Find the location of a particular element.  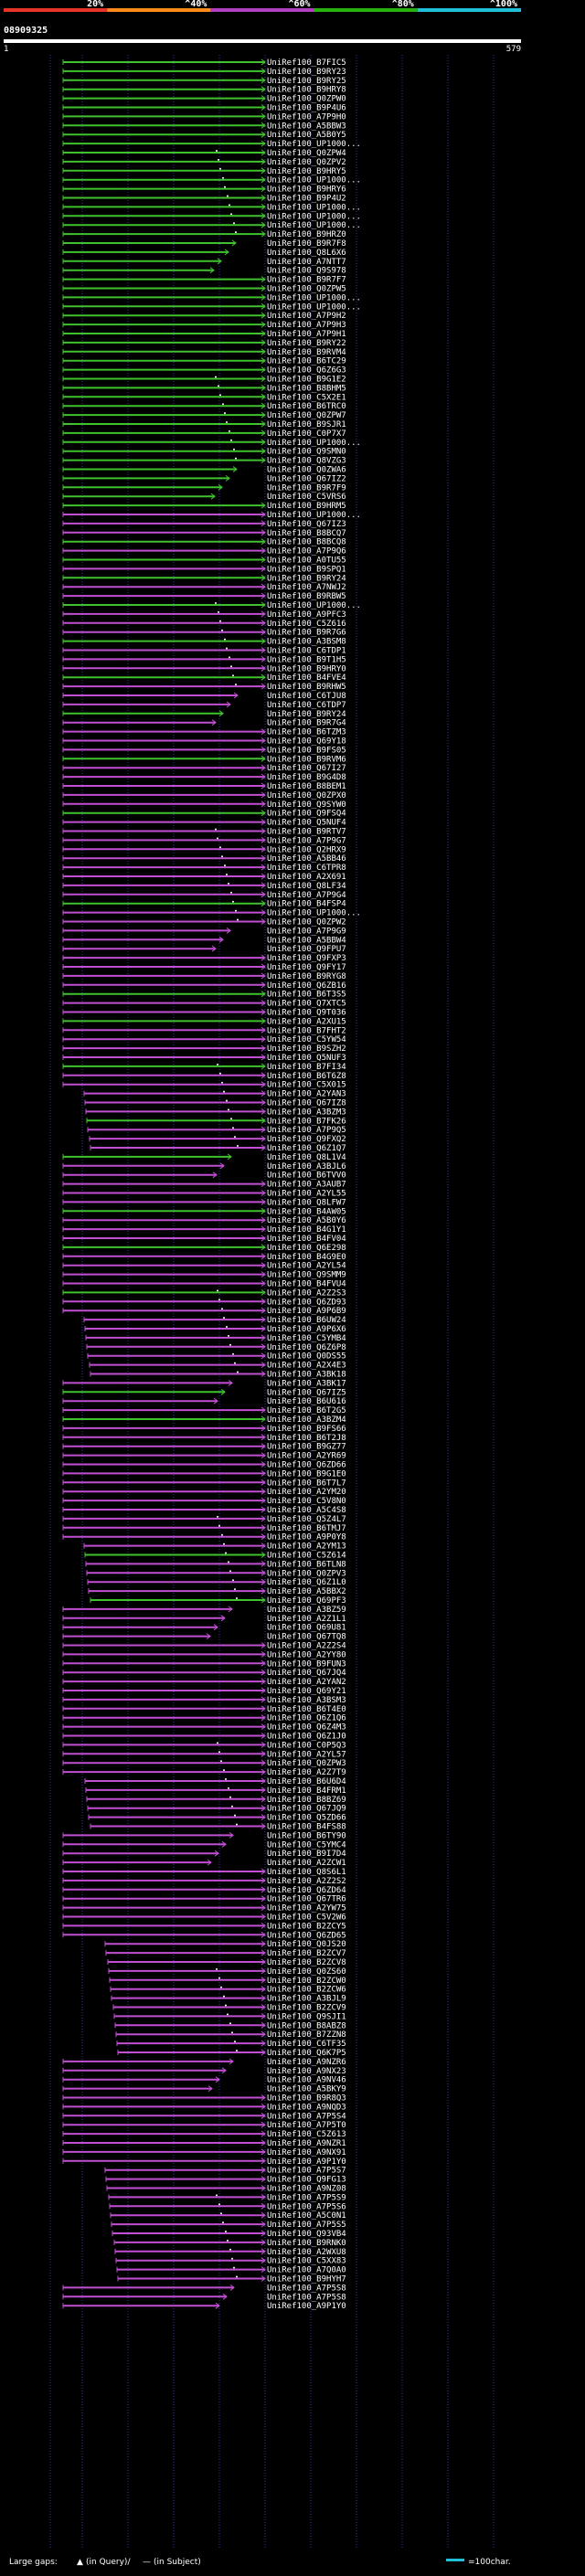

hit-label: UniRef100_Q6Z1L0 is located at coordinates (307, 1582).